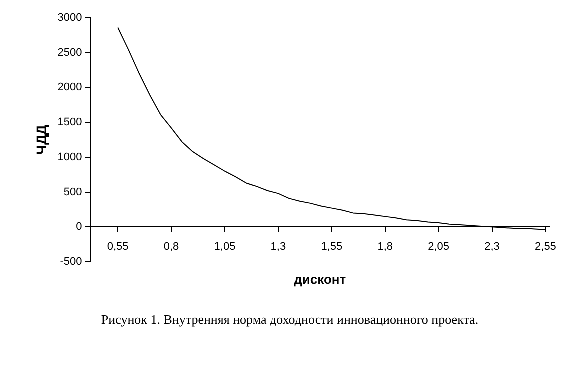 The width and height of the screenshot is (580, 376). Describe the element at coordinates (79, 227) in the screenshot. I see `y-tick-label: 0` at that location.